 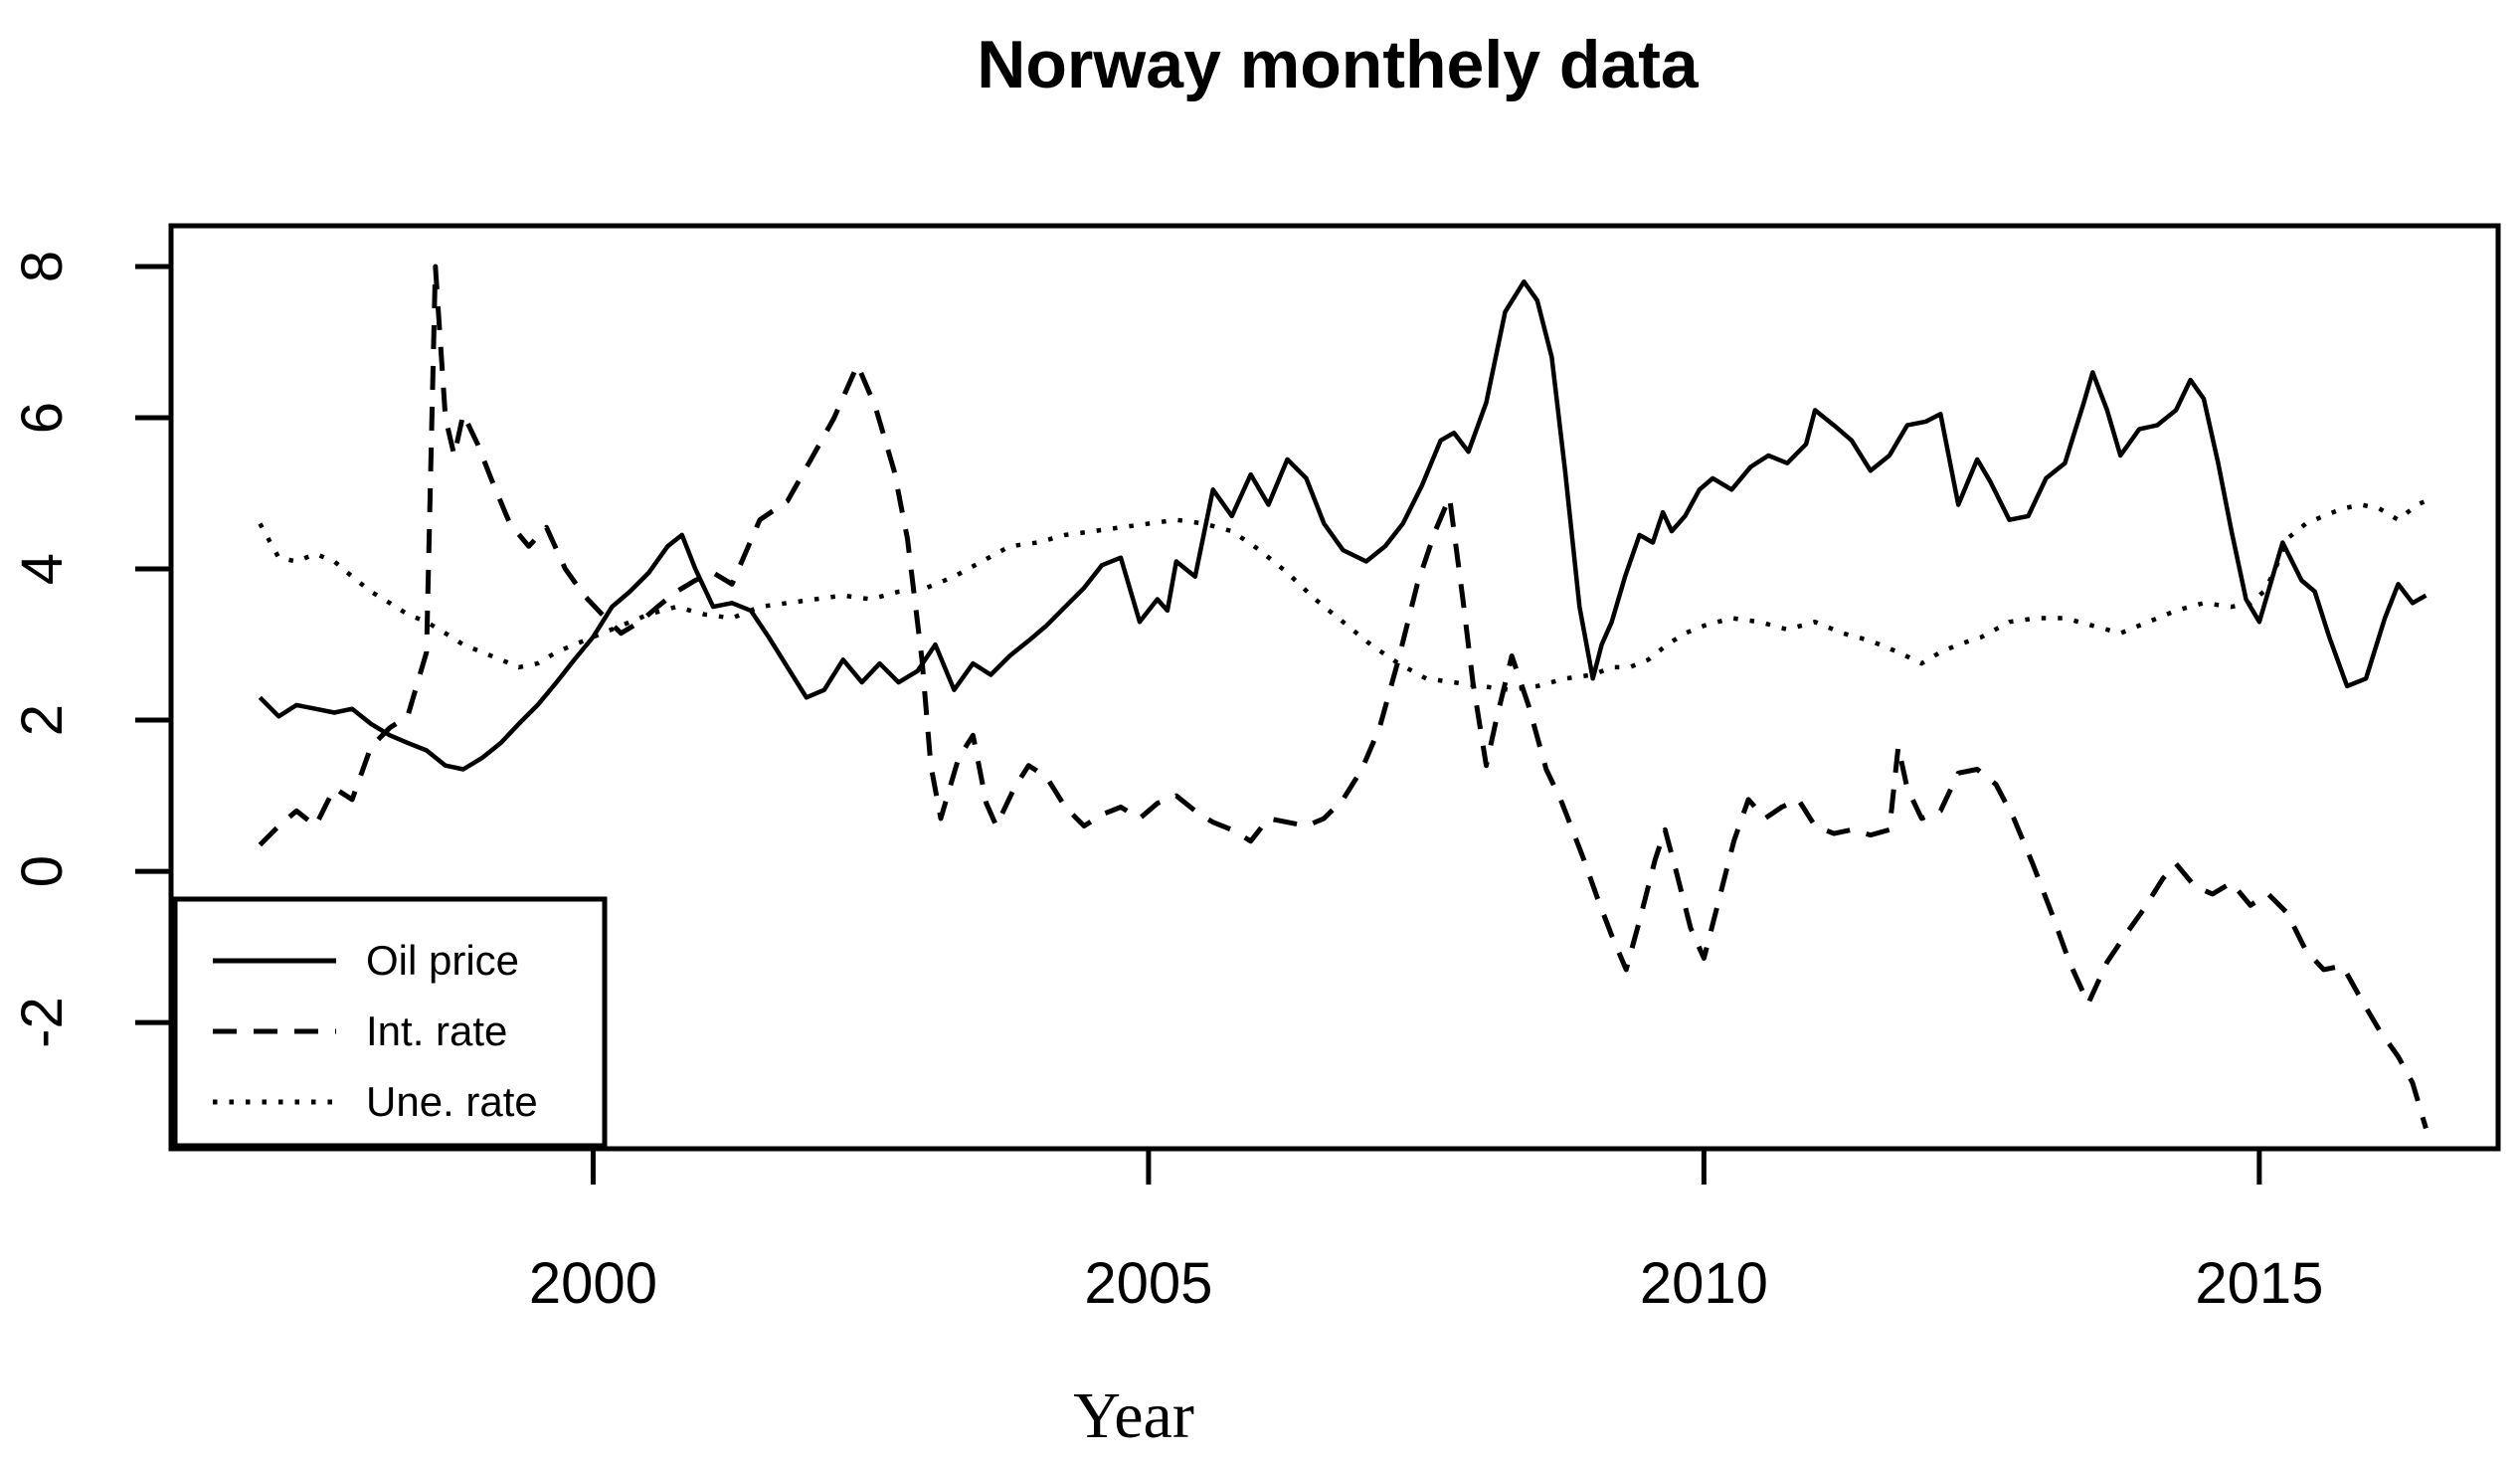 I want to click on y-tick-label: 0, so click(x=42, y=871).